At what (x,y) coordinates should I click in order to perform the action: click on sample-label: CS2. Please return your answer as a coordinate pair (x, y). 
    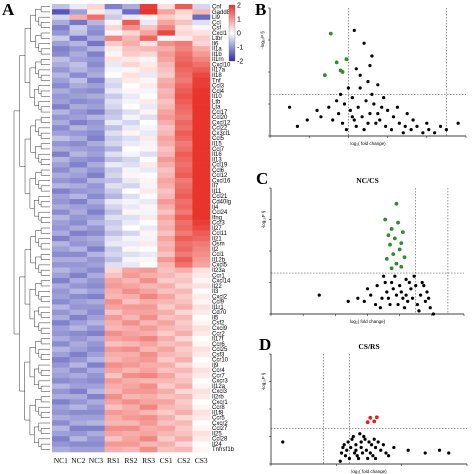
    Looking at the image, I should click on (183, 460).